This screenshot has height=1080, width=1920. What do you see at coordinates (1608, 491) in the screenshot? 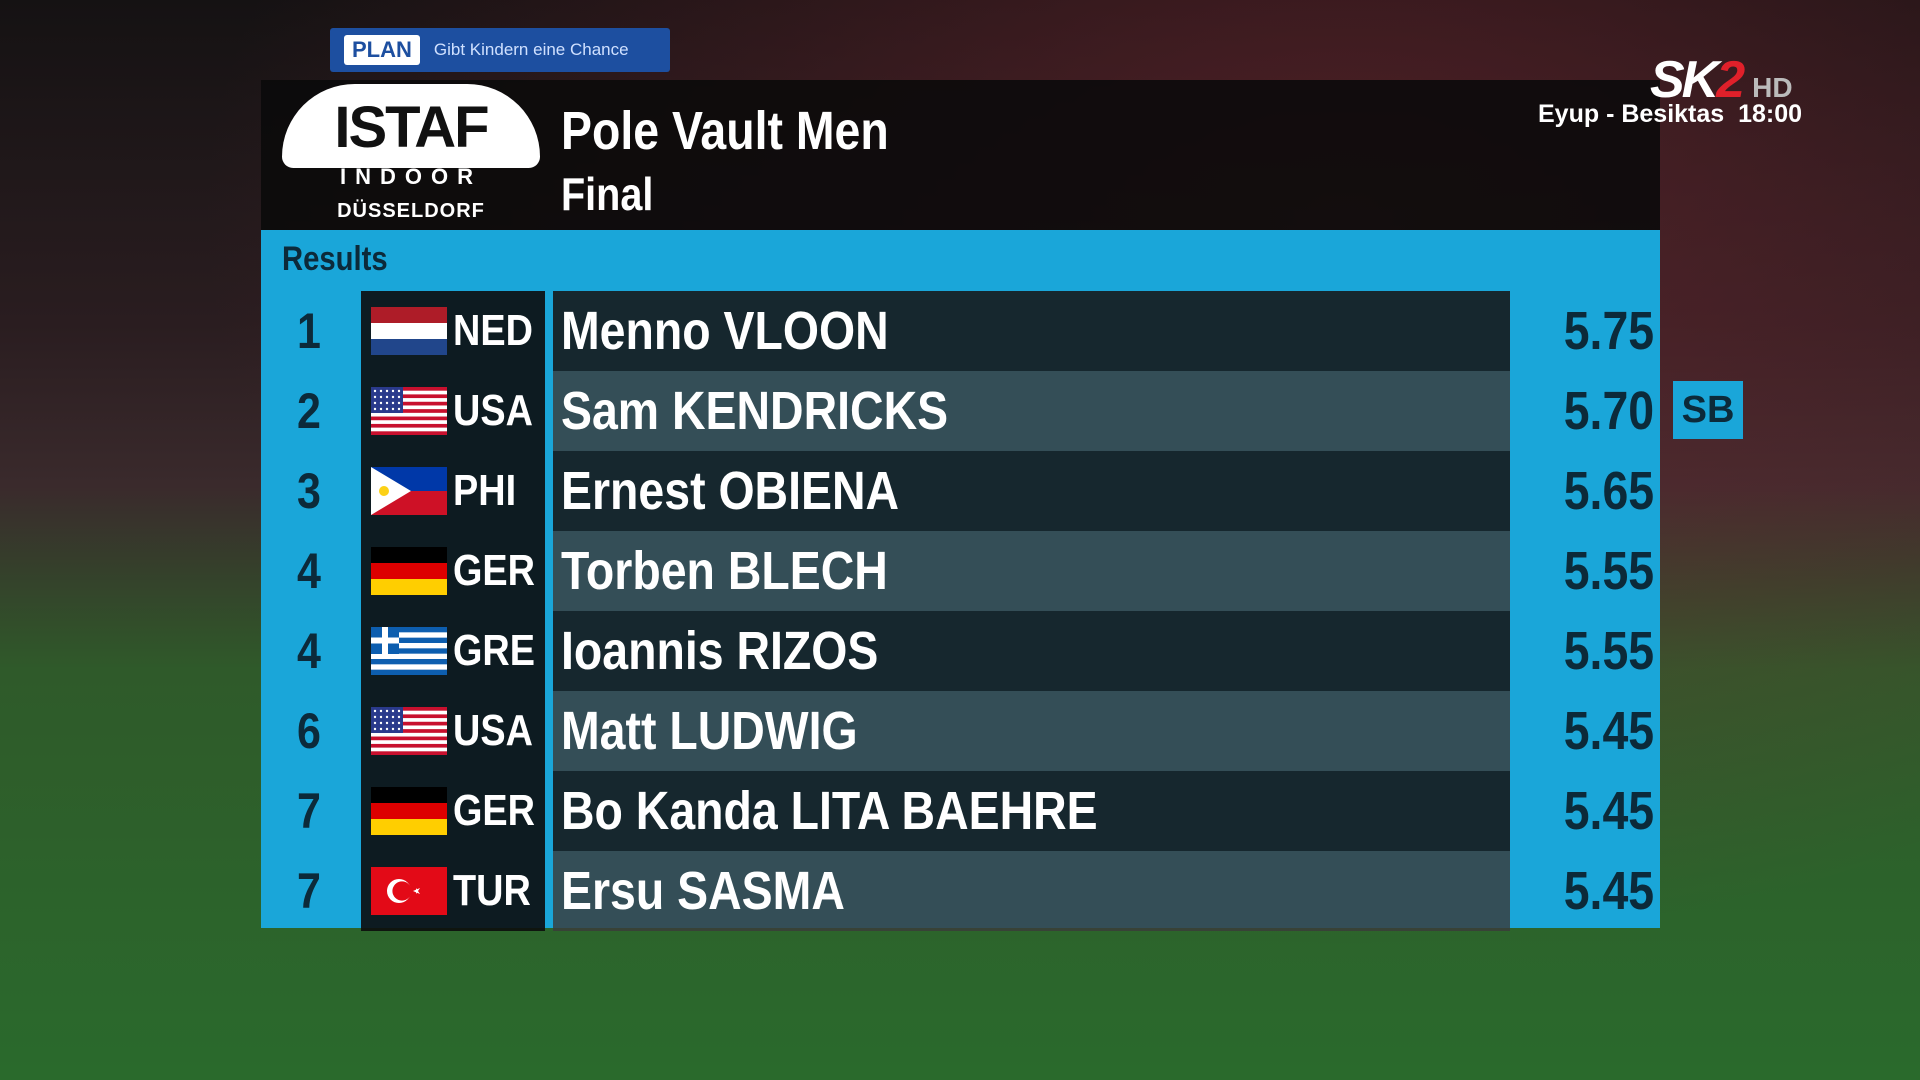
I see `mark-text: 5.65` at bounding box center [1608, 491].